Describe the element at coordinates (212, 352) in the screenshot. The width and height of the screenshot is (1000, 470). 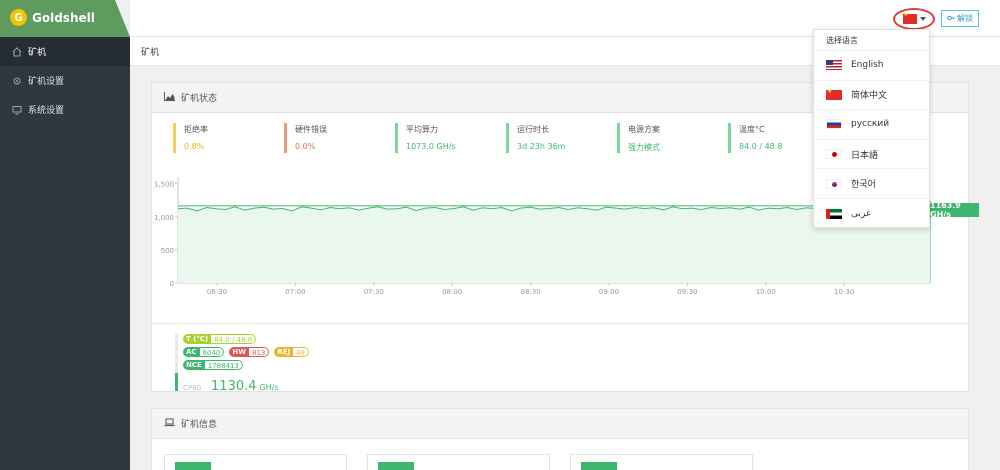
I see `tag-value: 6040` at that location.